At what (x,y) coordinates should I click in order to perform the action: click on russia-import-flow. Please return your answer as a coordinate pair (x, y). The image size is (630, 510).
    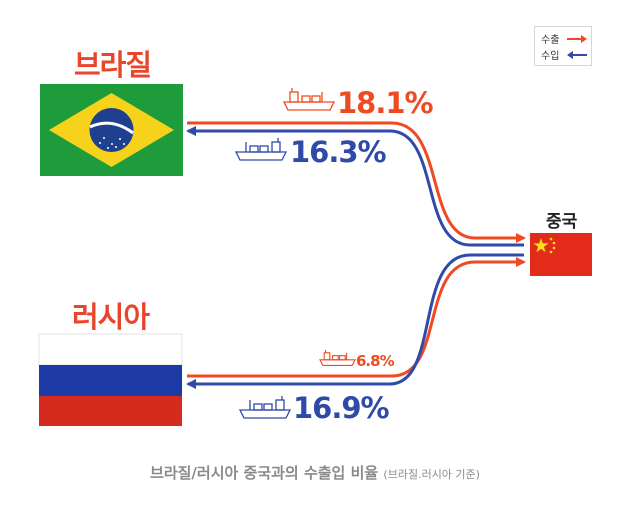
    Looking at the image, I should click on (355, 321).